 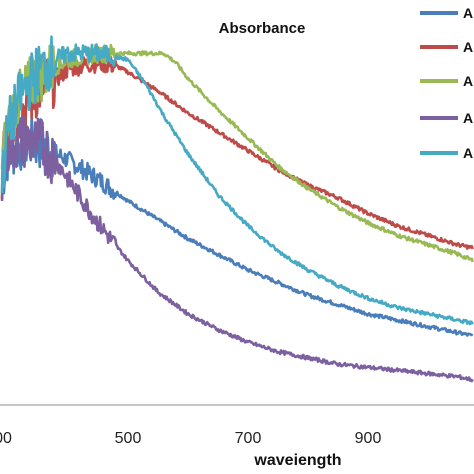 I want to click on x-tick-label: 900, so click(x=368, y=438).